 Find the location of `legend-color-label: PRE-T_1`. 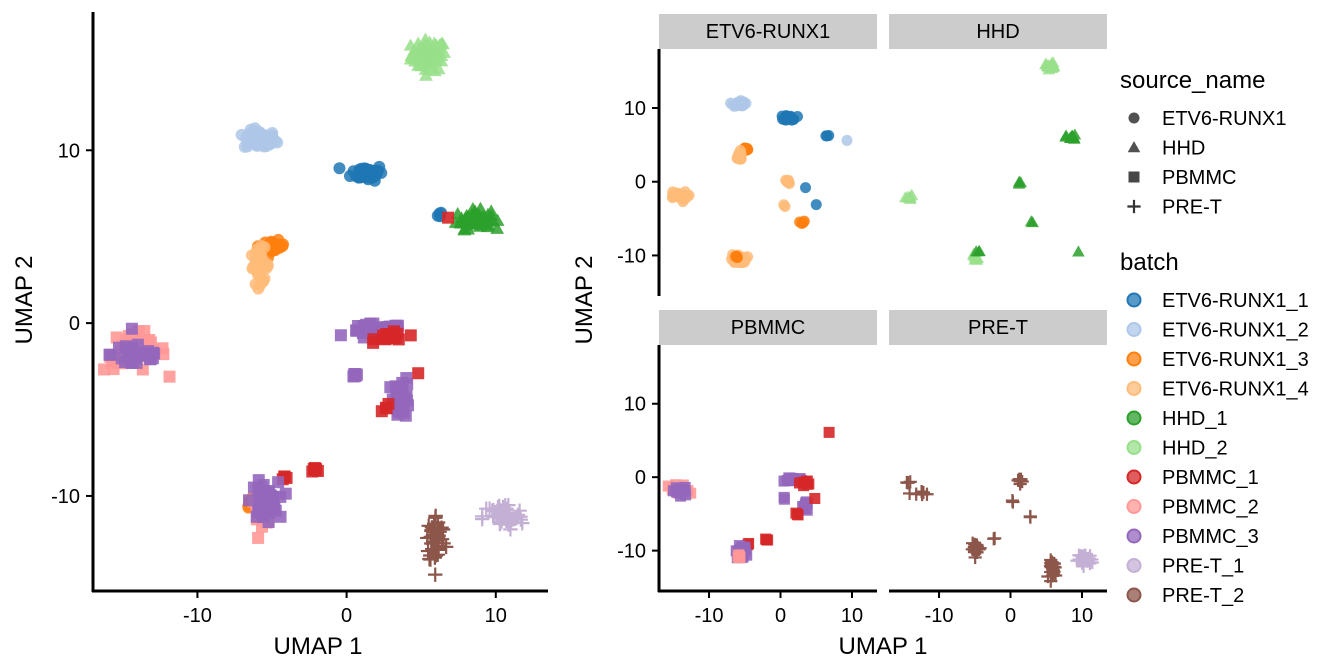

legend-color-label: PRE-T_1 is located at coordinates (1203, 567).